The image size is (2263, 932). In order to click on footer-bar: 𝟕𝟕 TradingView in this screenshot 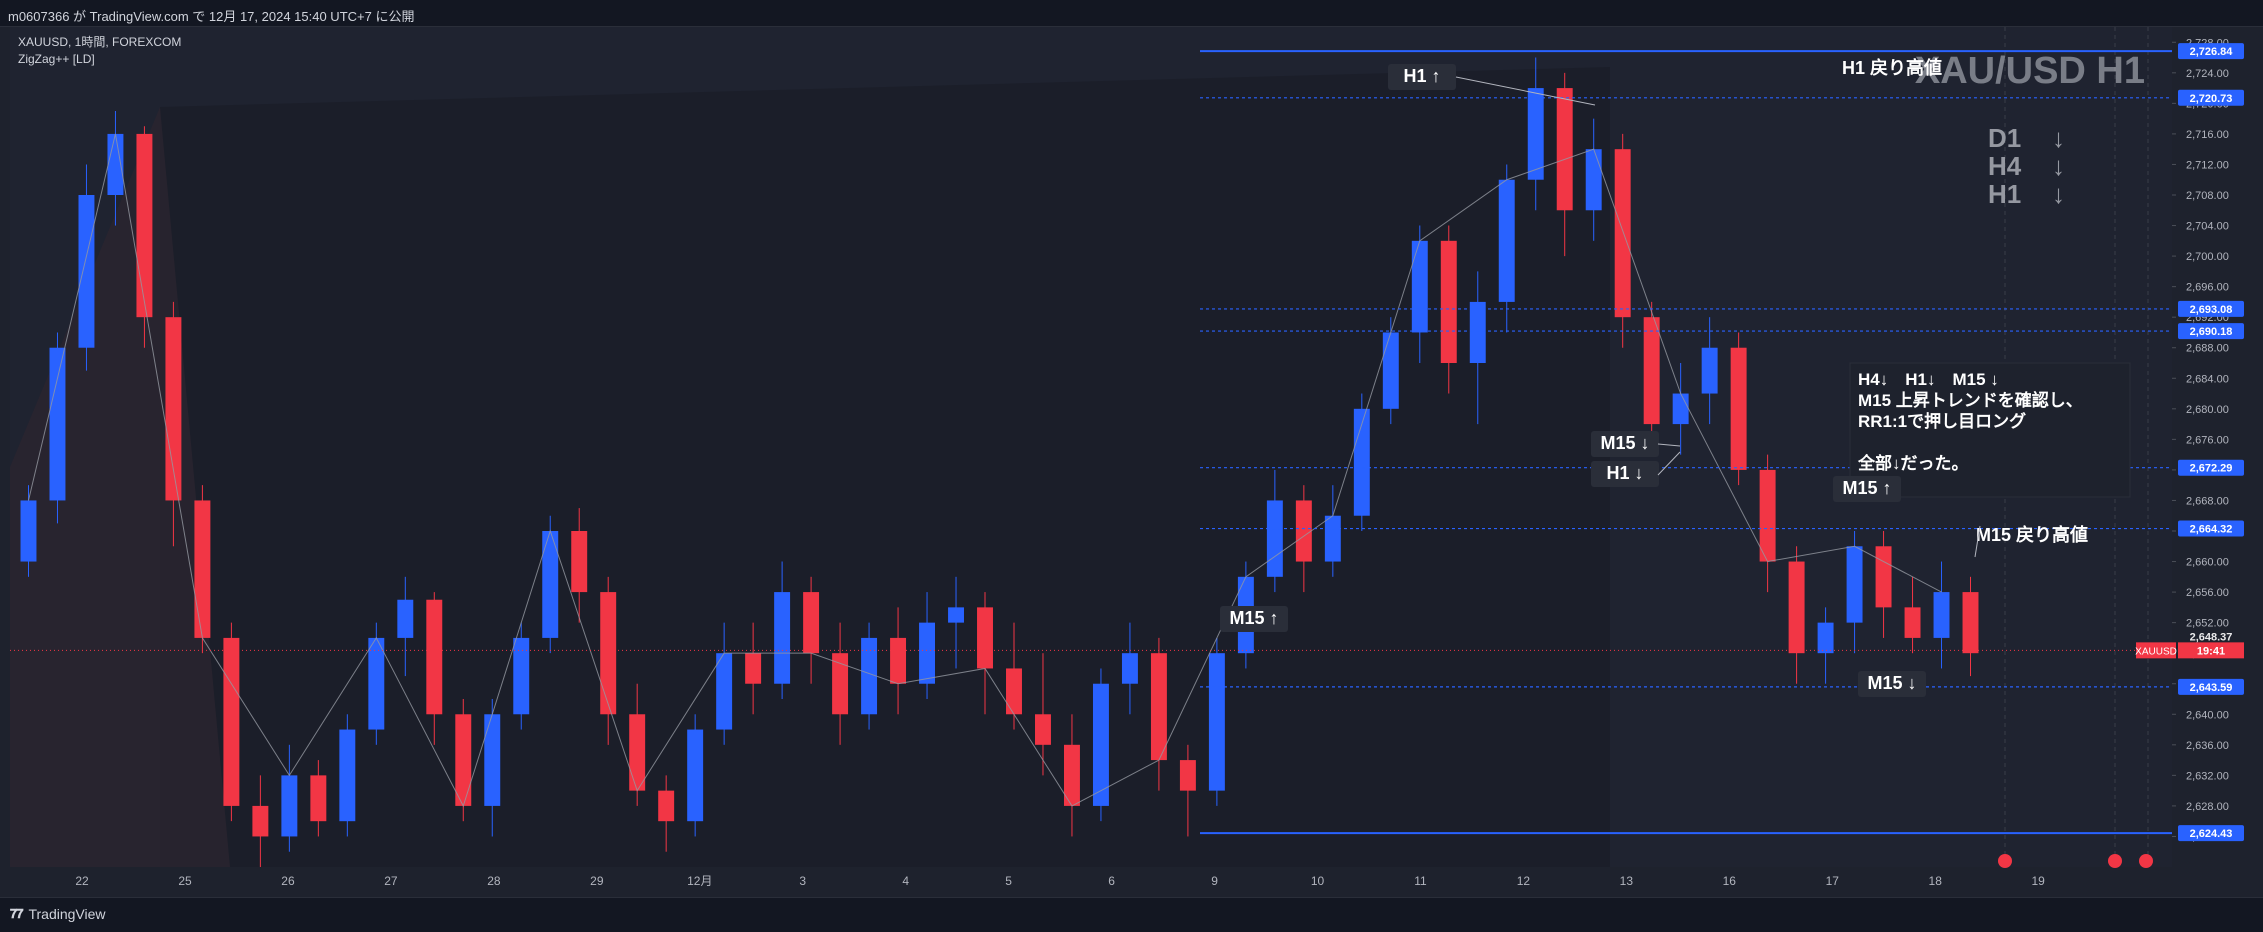, I will do `click(1131, 914)`.